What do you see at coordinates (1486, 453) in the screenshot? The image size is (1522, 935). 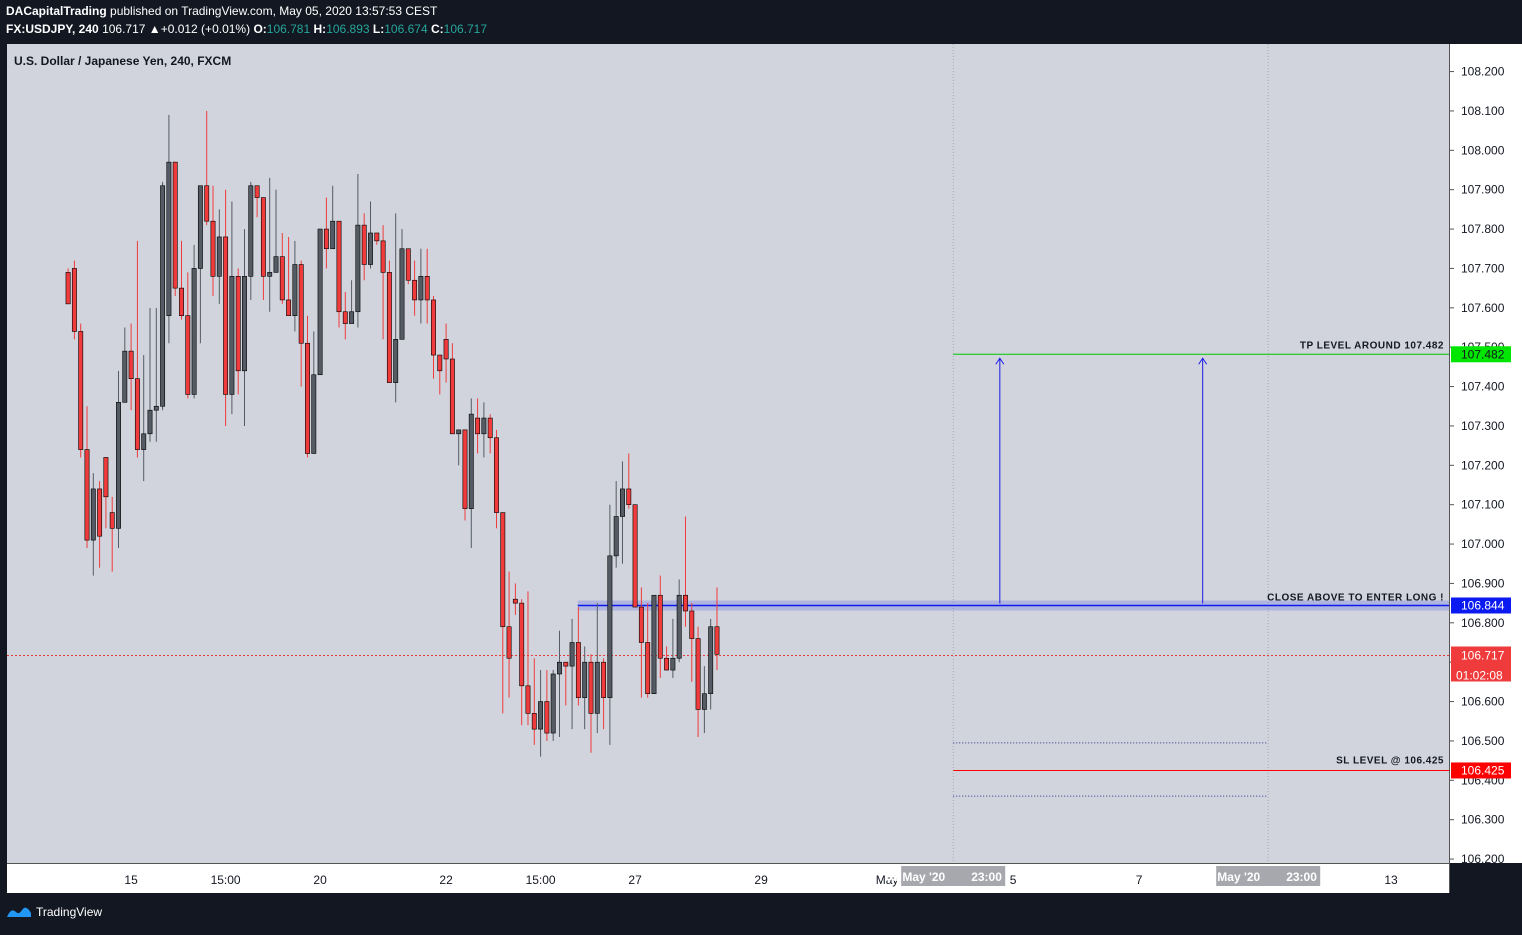 I see `price-axis` at bounding box center [1486, 453].